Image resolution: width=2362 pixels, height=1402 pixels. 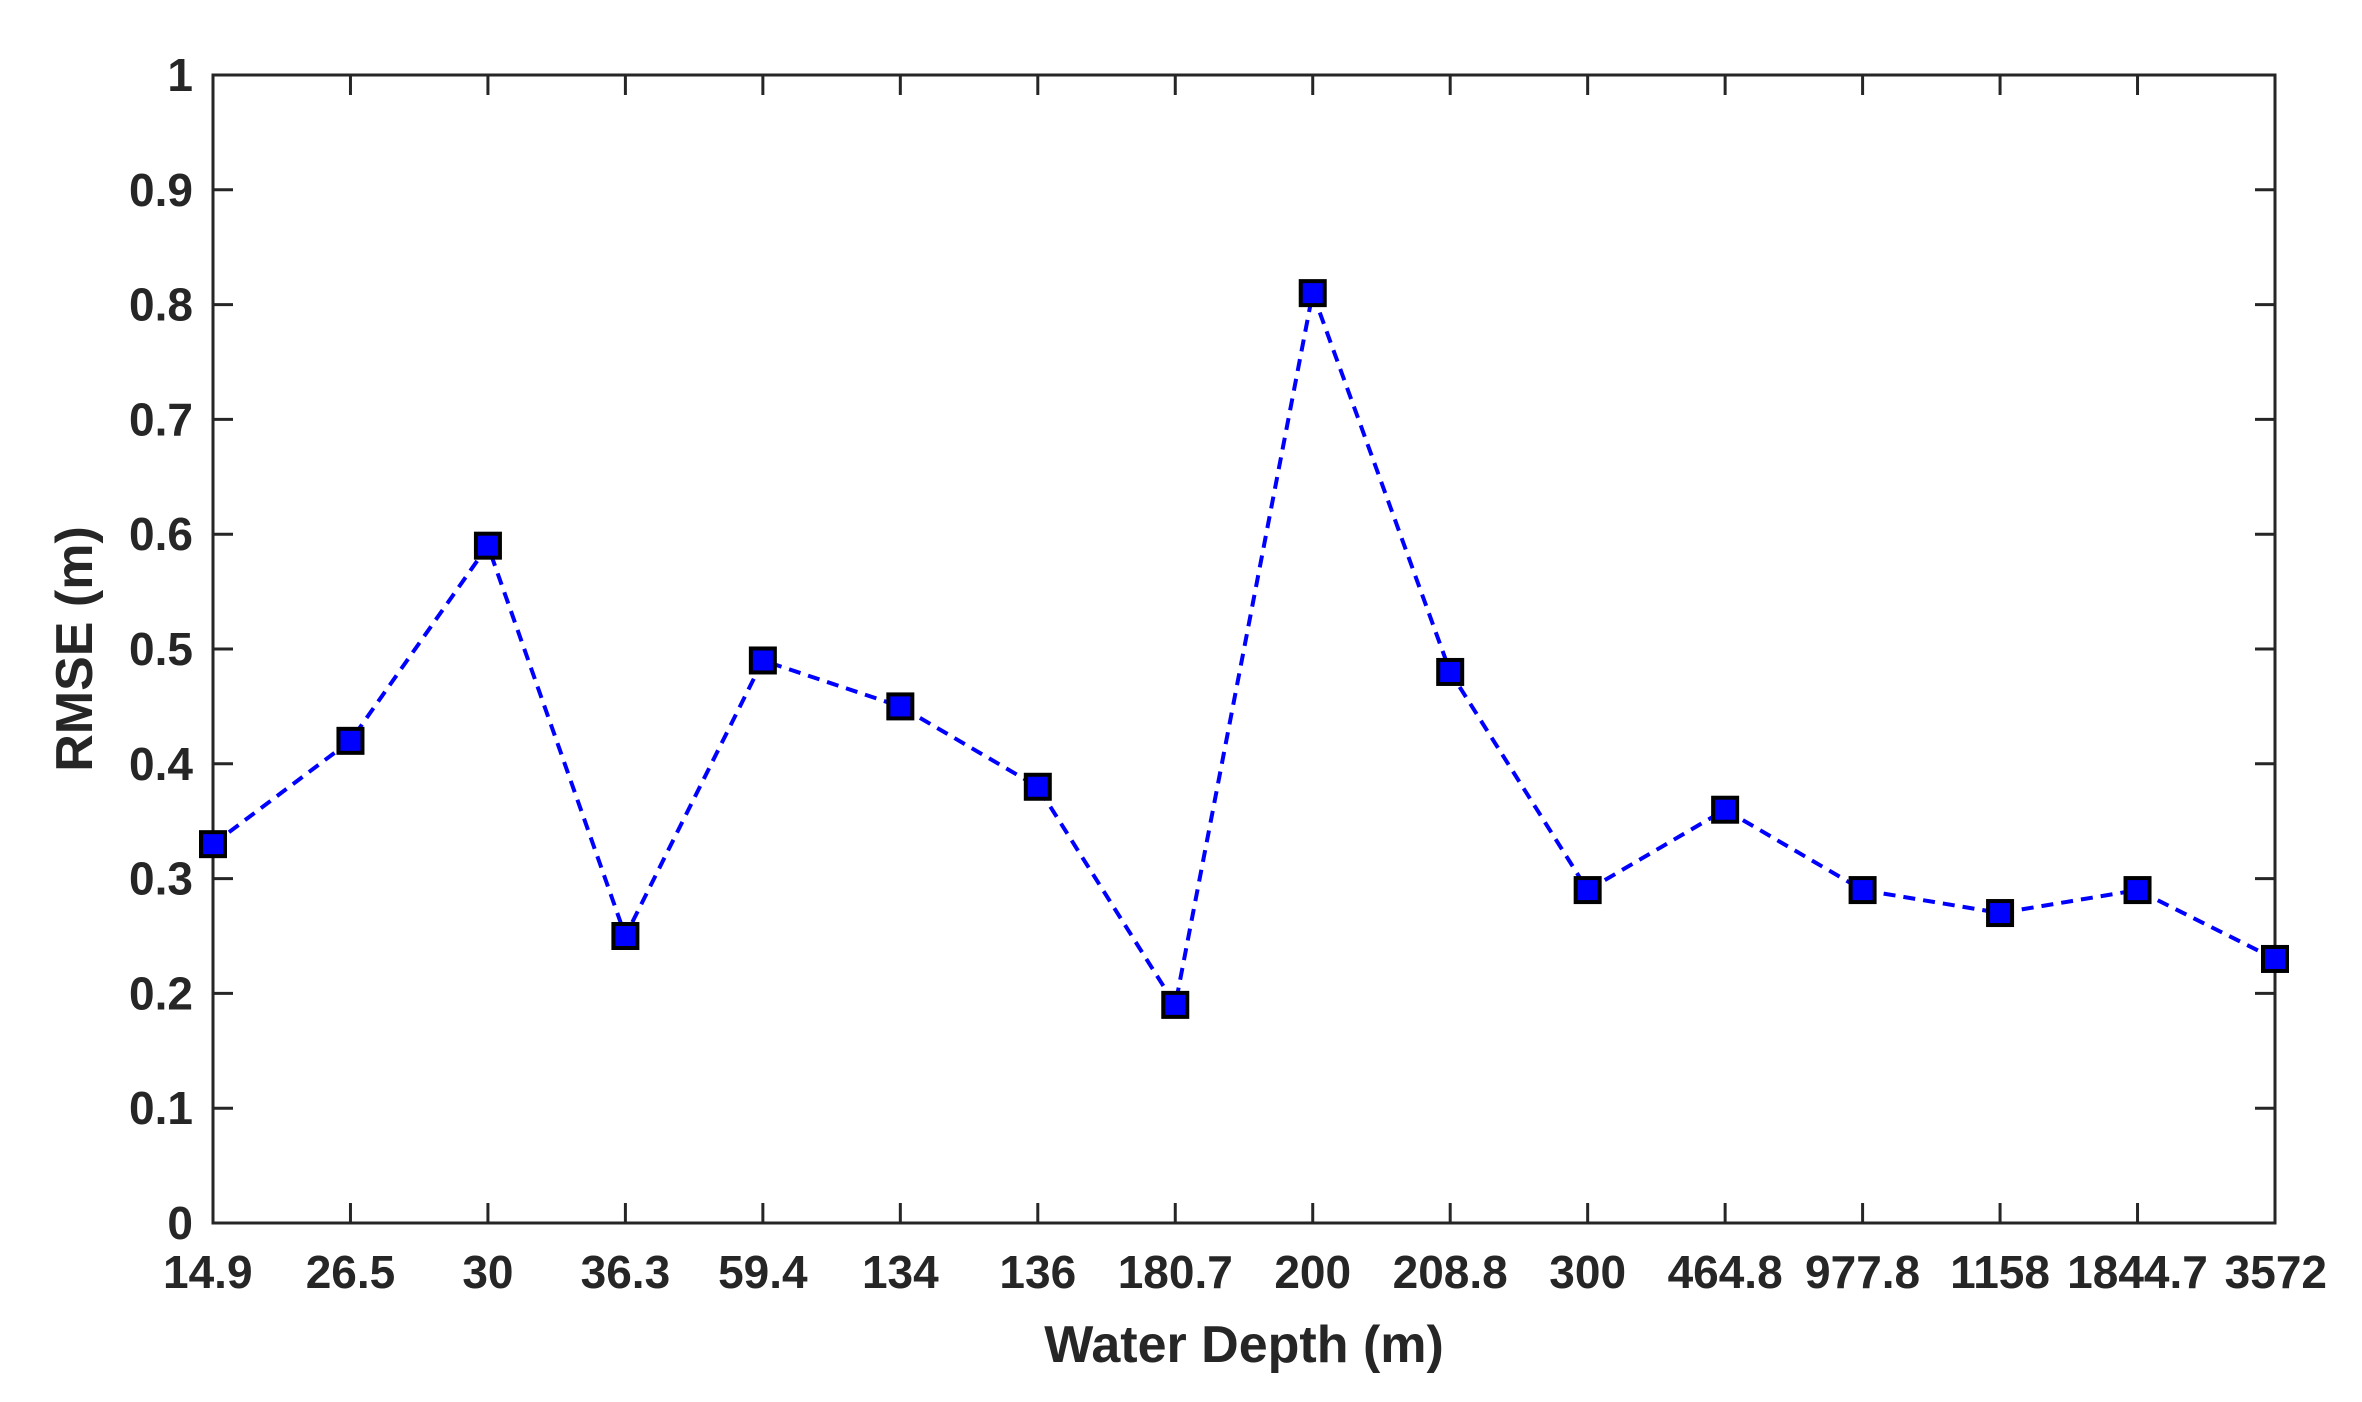 I want to click on y-tick-label: 0, so click(x=180, y=1223).